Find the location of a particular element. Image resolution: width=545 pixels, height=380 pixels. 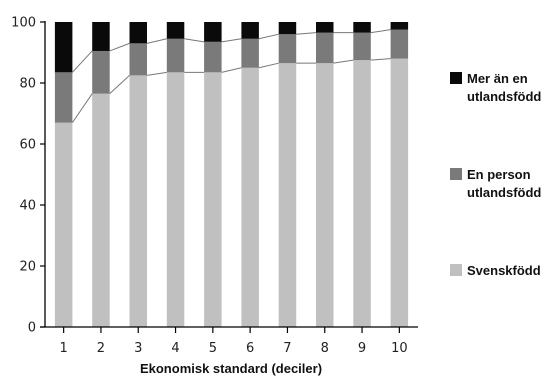

connector-lines is located at coordinates (231, 76).